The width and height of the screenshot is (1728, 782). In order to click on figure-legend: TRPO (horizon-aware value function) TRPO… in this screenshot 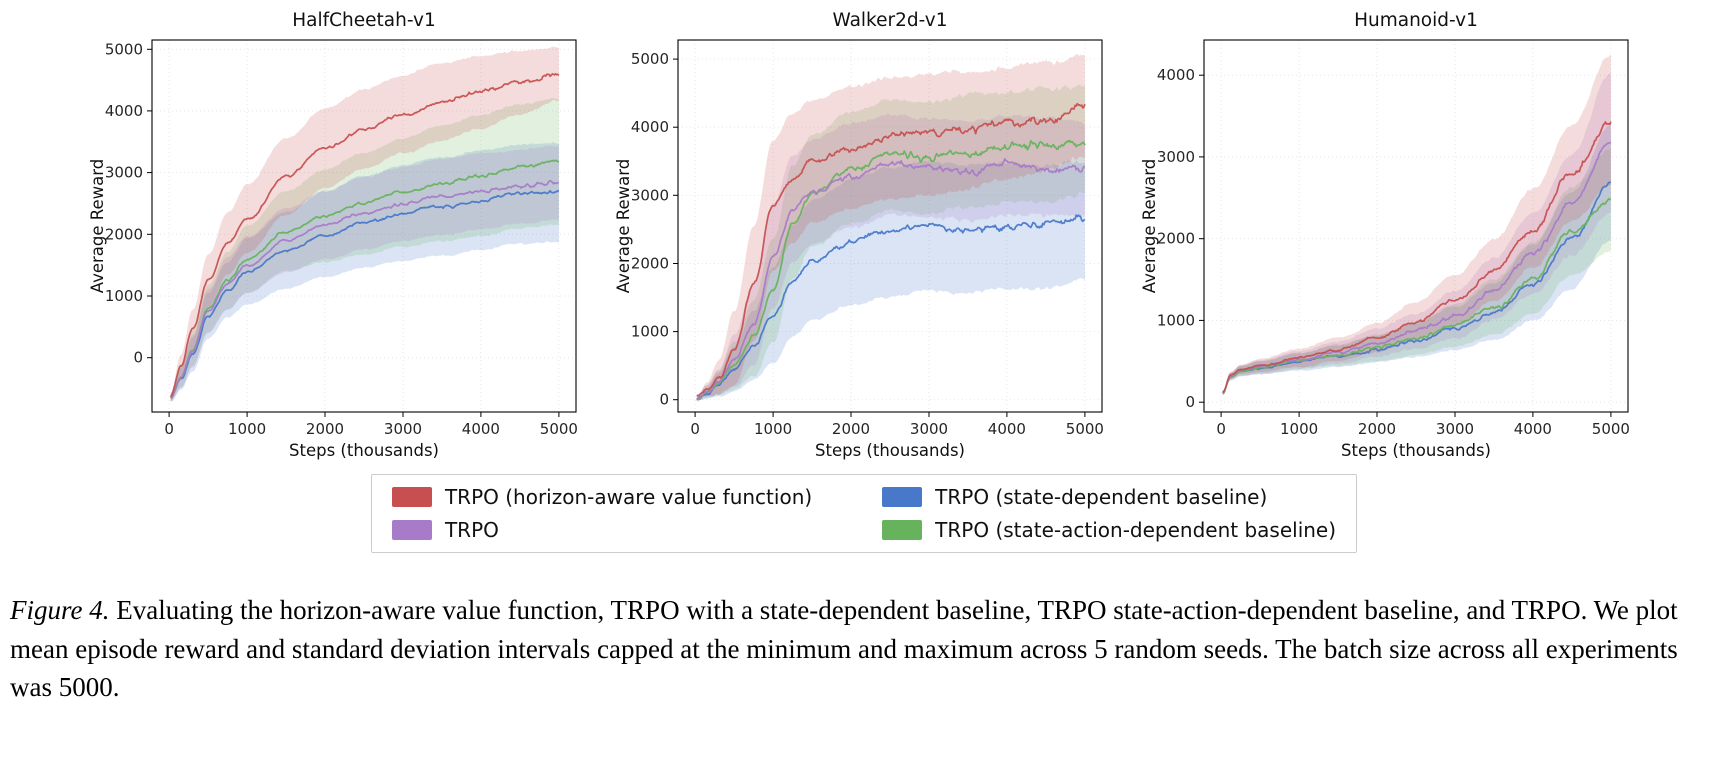, I will do `click(864, 513)`.